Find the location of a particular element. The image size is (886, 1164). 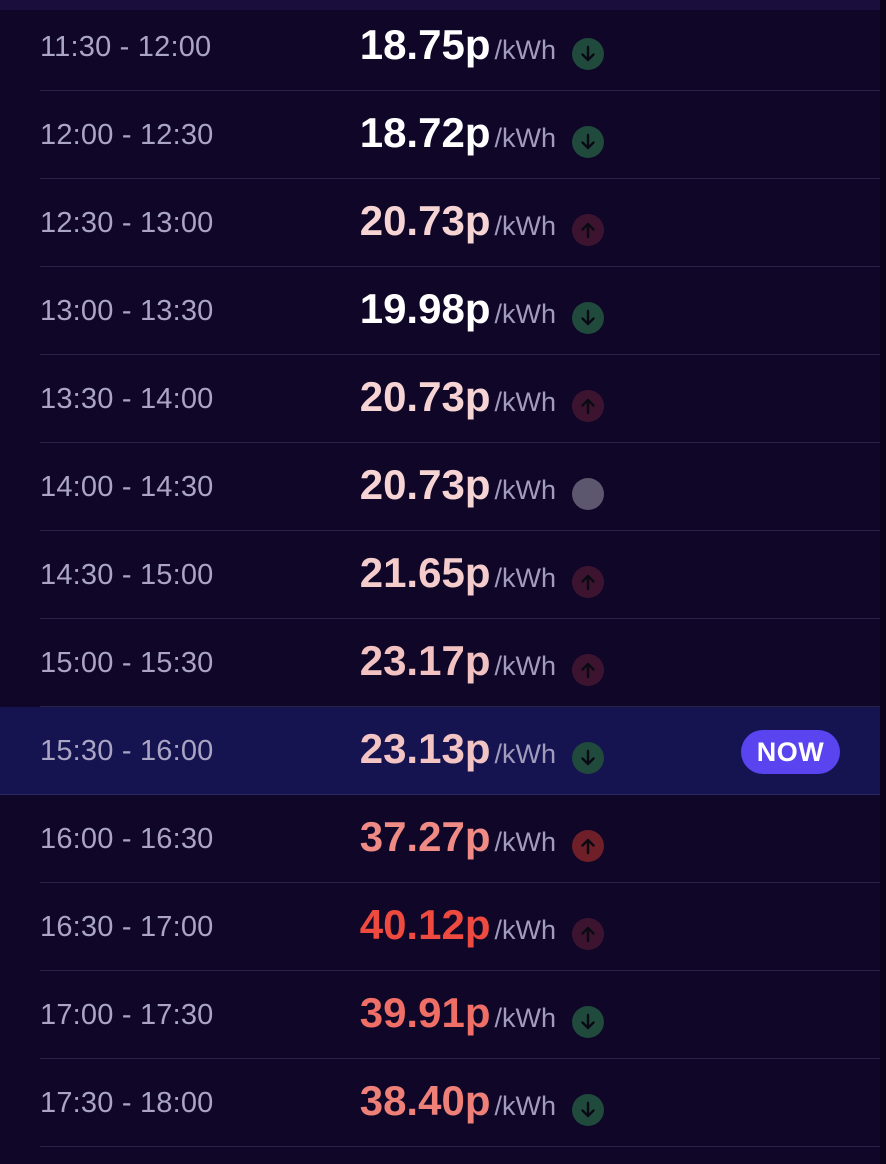

rate-row-current: 15:30 - 16:00 23.13p/kWh NOW is located at coordinates (440, 751).